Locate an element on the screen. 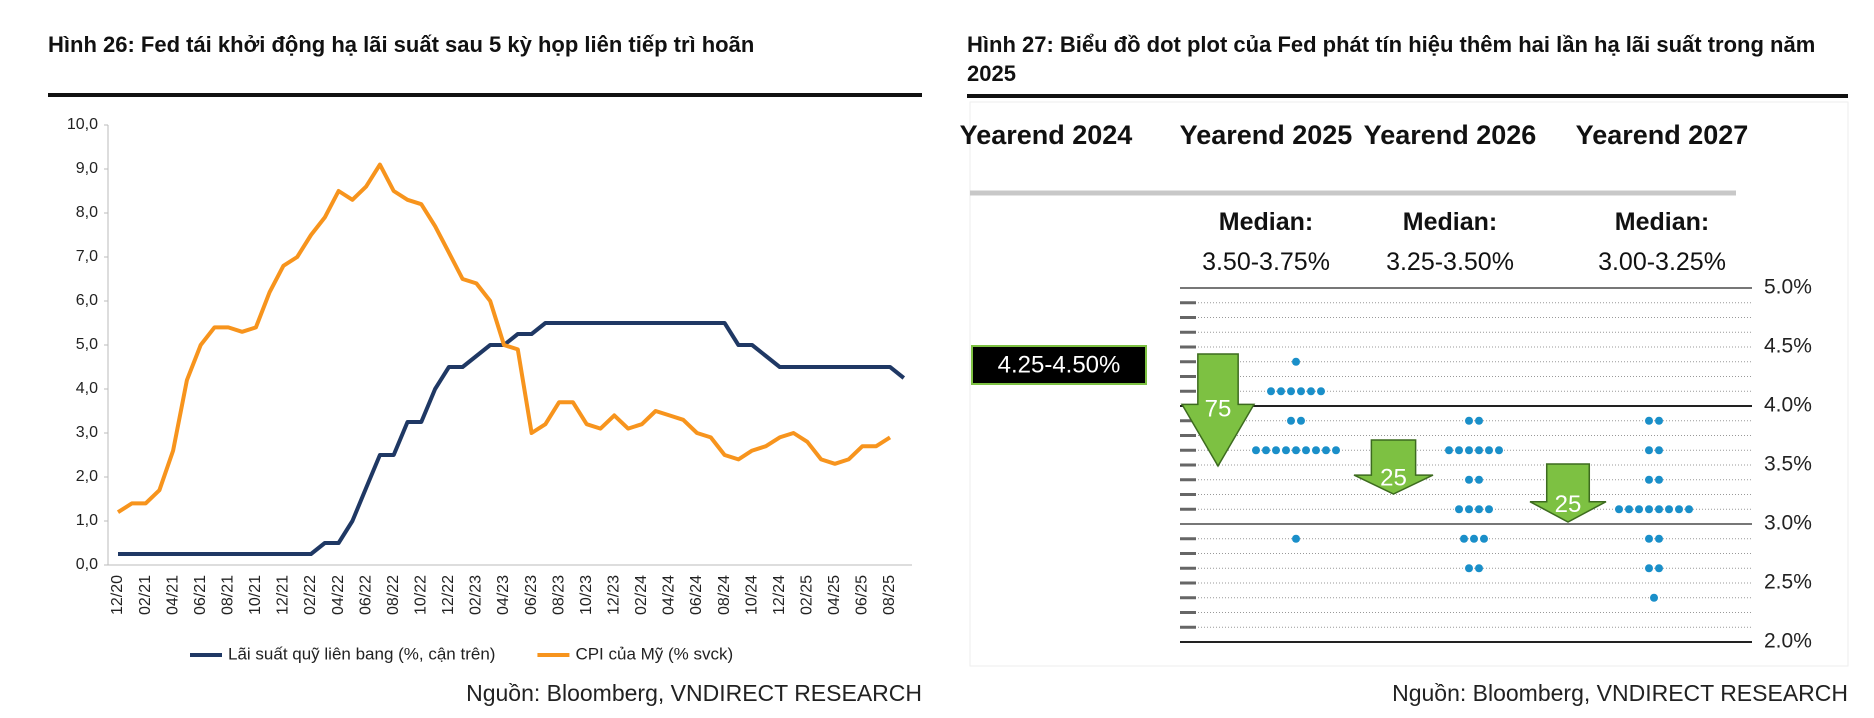  series-line is located at coordinates (512, 438).